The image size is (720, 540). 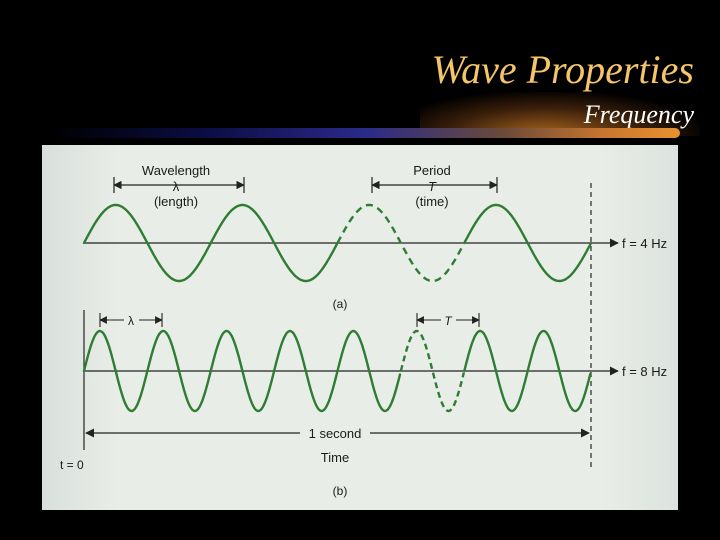 What do you see at coordinates (432, 186) in the screenshot?
I see `period-symbol: T` at bounding box center [432, 186].